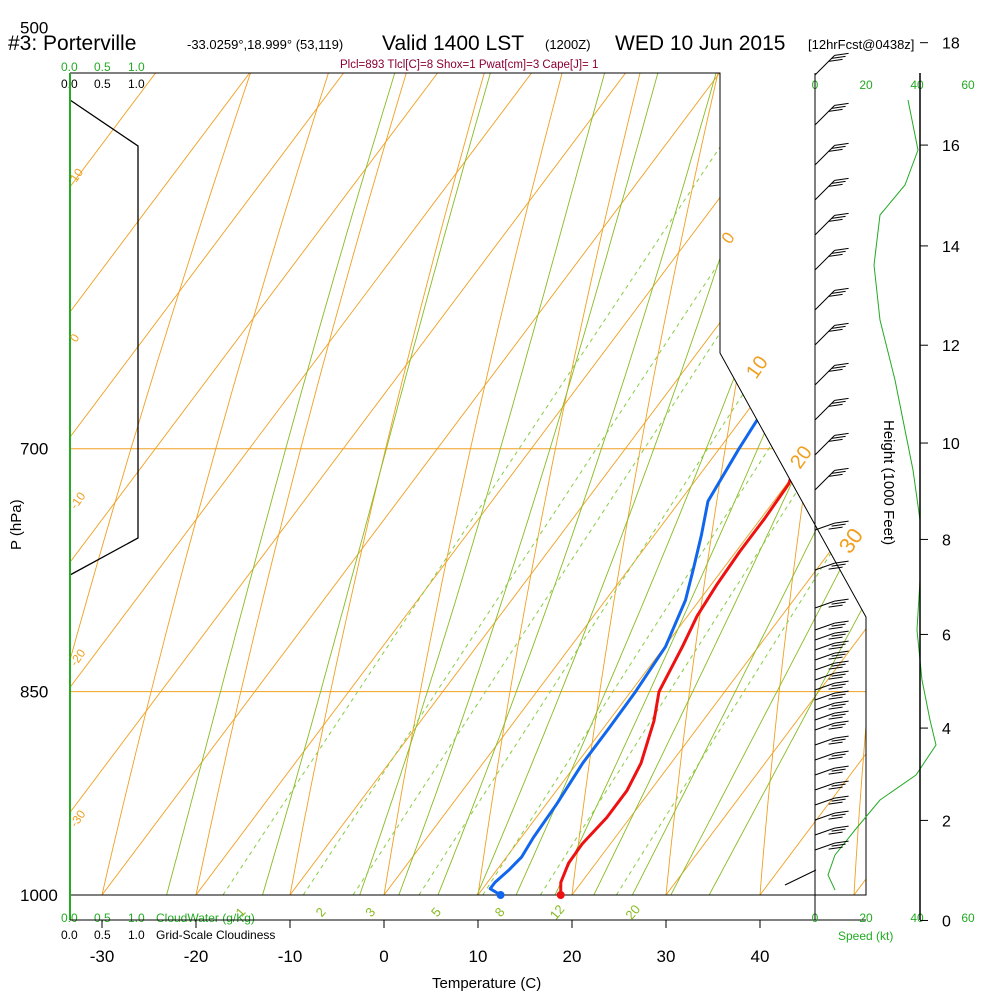  Describe the element at coordinates (196, 956) in the screenshot. I see `x-tick-label: -20` at that location.